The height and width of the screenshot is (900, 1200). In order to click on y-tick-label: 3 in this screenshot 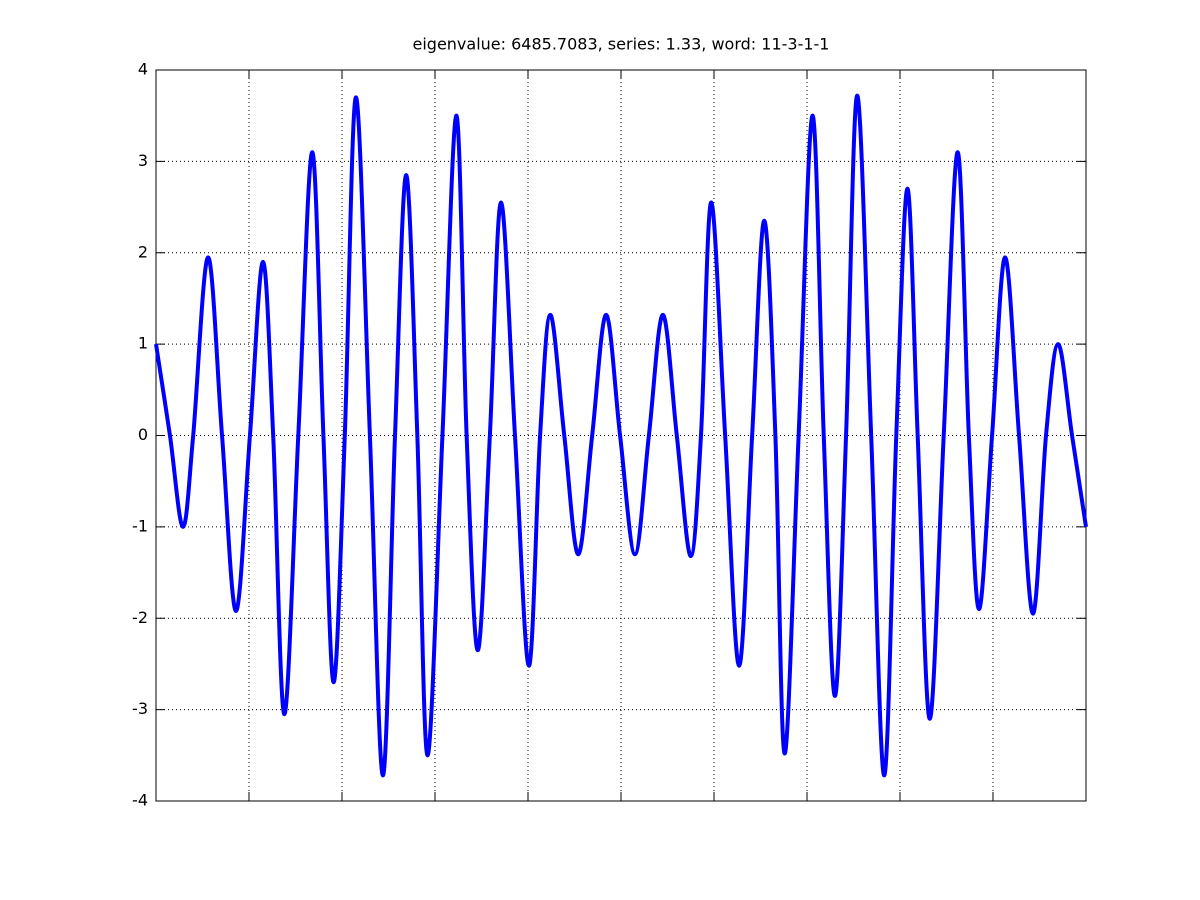, I will do `click(143, 160)`.